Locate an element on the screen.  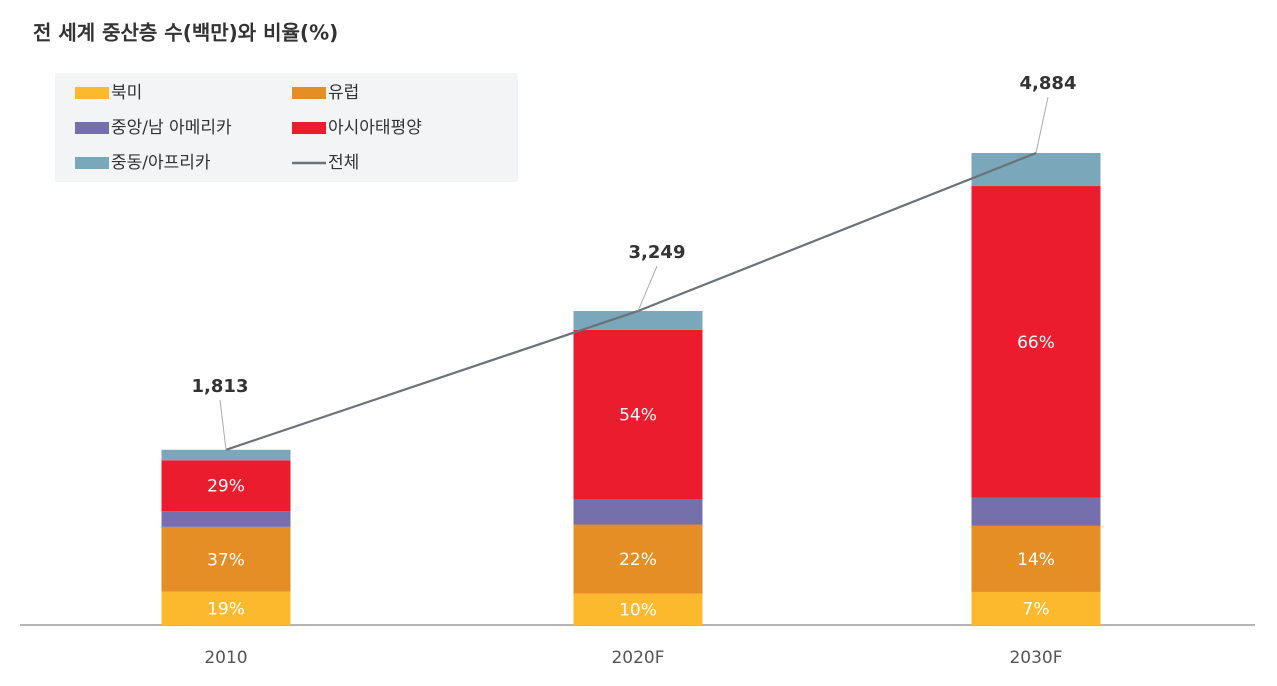
x-tick-label: 2020F is located at coordinates (637, 658).